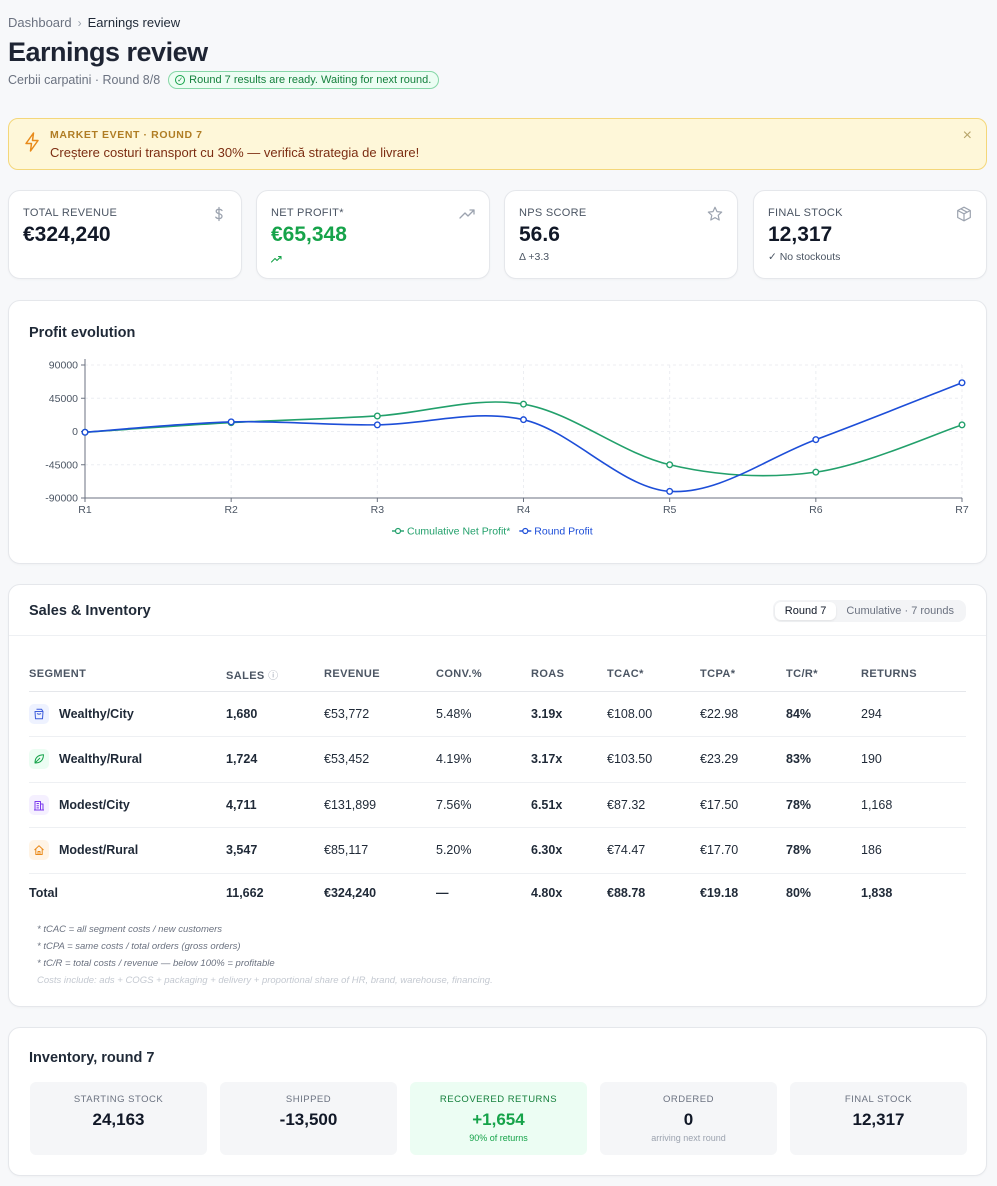 The height and width of the screenshot is (1186, 997). I want to click on kpi-net-profit: NET PROFIT* €65,348, so click(373, 234).